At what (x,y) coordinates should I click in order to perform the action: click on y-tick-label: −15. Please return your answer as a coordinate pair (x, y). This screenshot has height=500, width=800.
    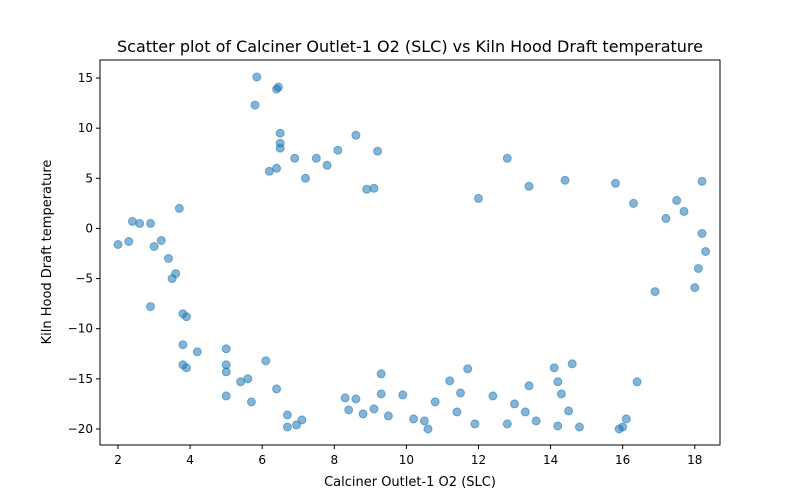
    Looking at the image, I should click on (80, 379).